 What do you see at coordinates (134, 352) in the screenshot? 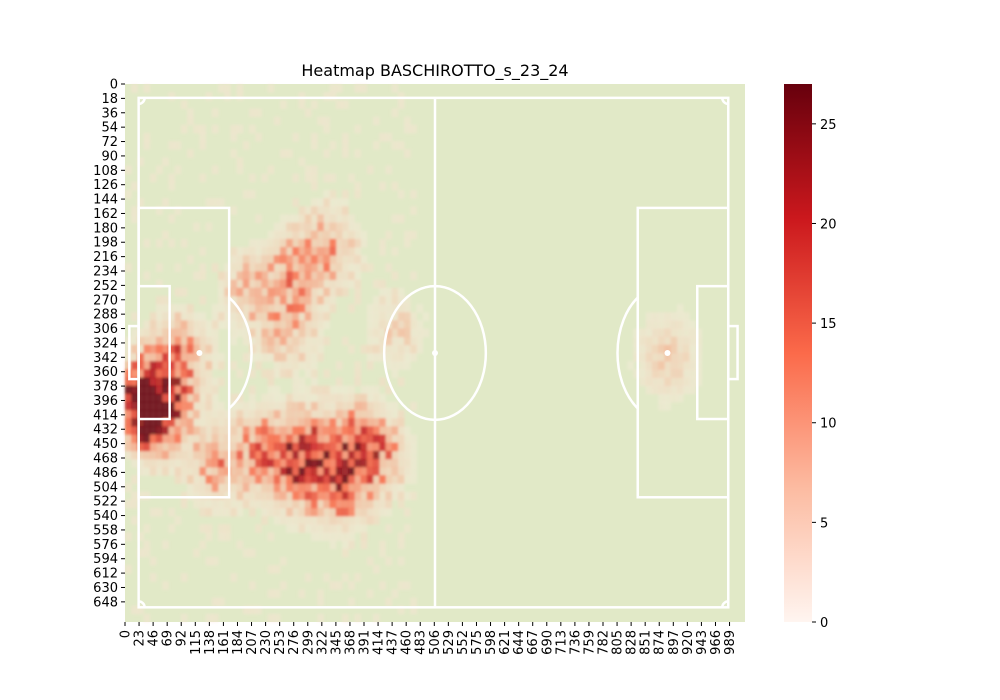
I see `left-goal` at bounding box center [134, 352].